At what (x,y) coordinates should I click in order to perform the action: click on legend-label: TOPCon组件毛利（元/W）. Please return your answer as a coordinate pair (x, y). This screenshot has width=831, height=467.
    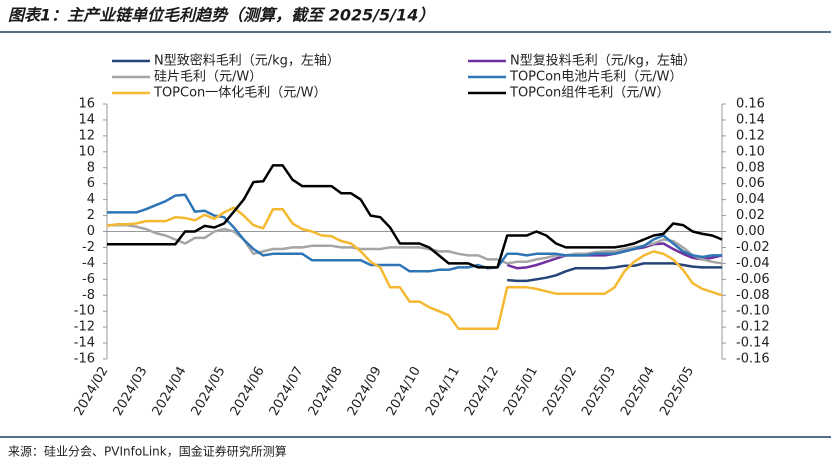
    Looking at the image, I should click on (589, 93).